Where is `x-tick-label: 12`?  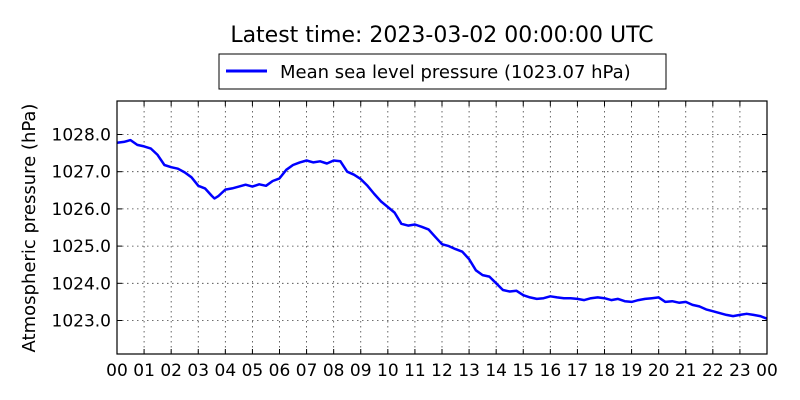
x-tick-label: 12 is located at coordinates (442, 371).